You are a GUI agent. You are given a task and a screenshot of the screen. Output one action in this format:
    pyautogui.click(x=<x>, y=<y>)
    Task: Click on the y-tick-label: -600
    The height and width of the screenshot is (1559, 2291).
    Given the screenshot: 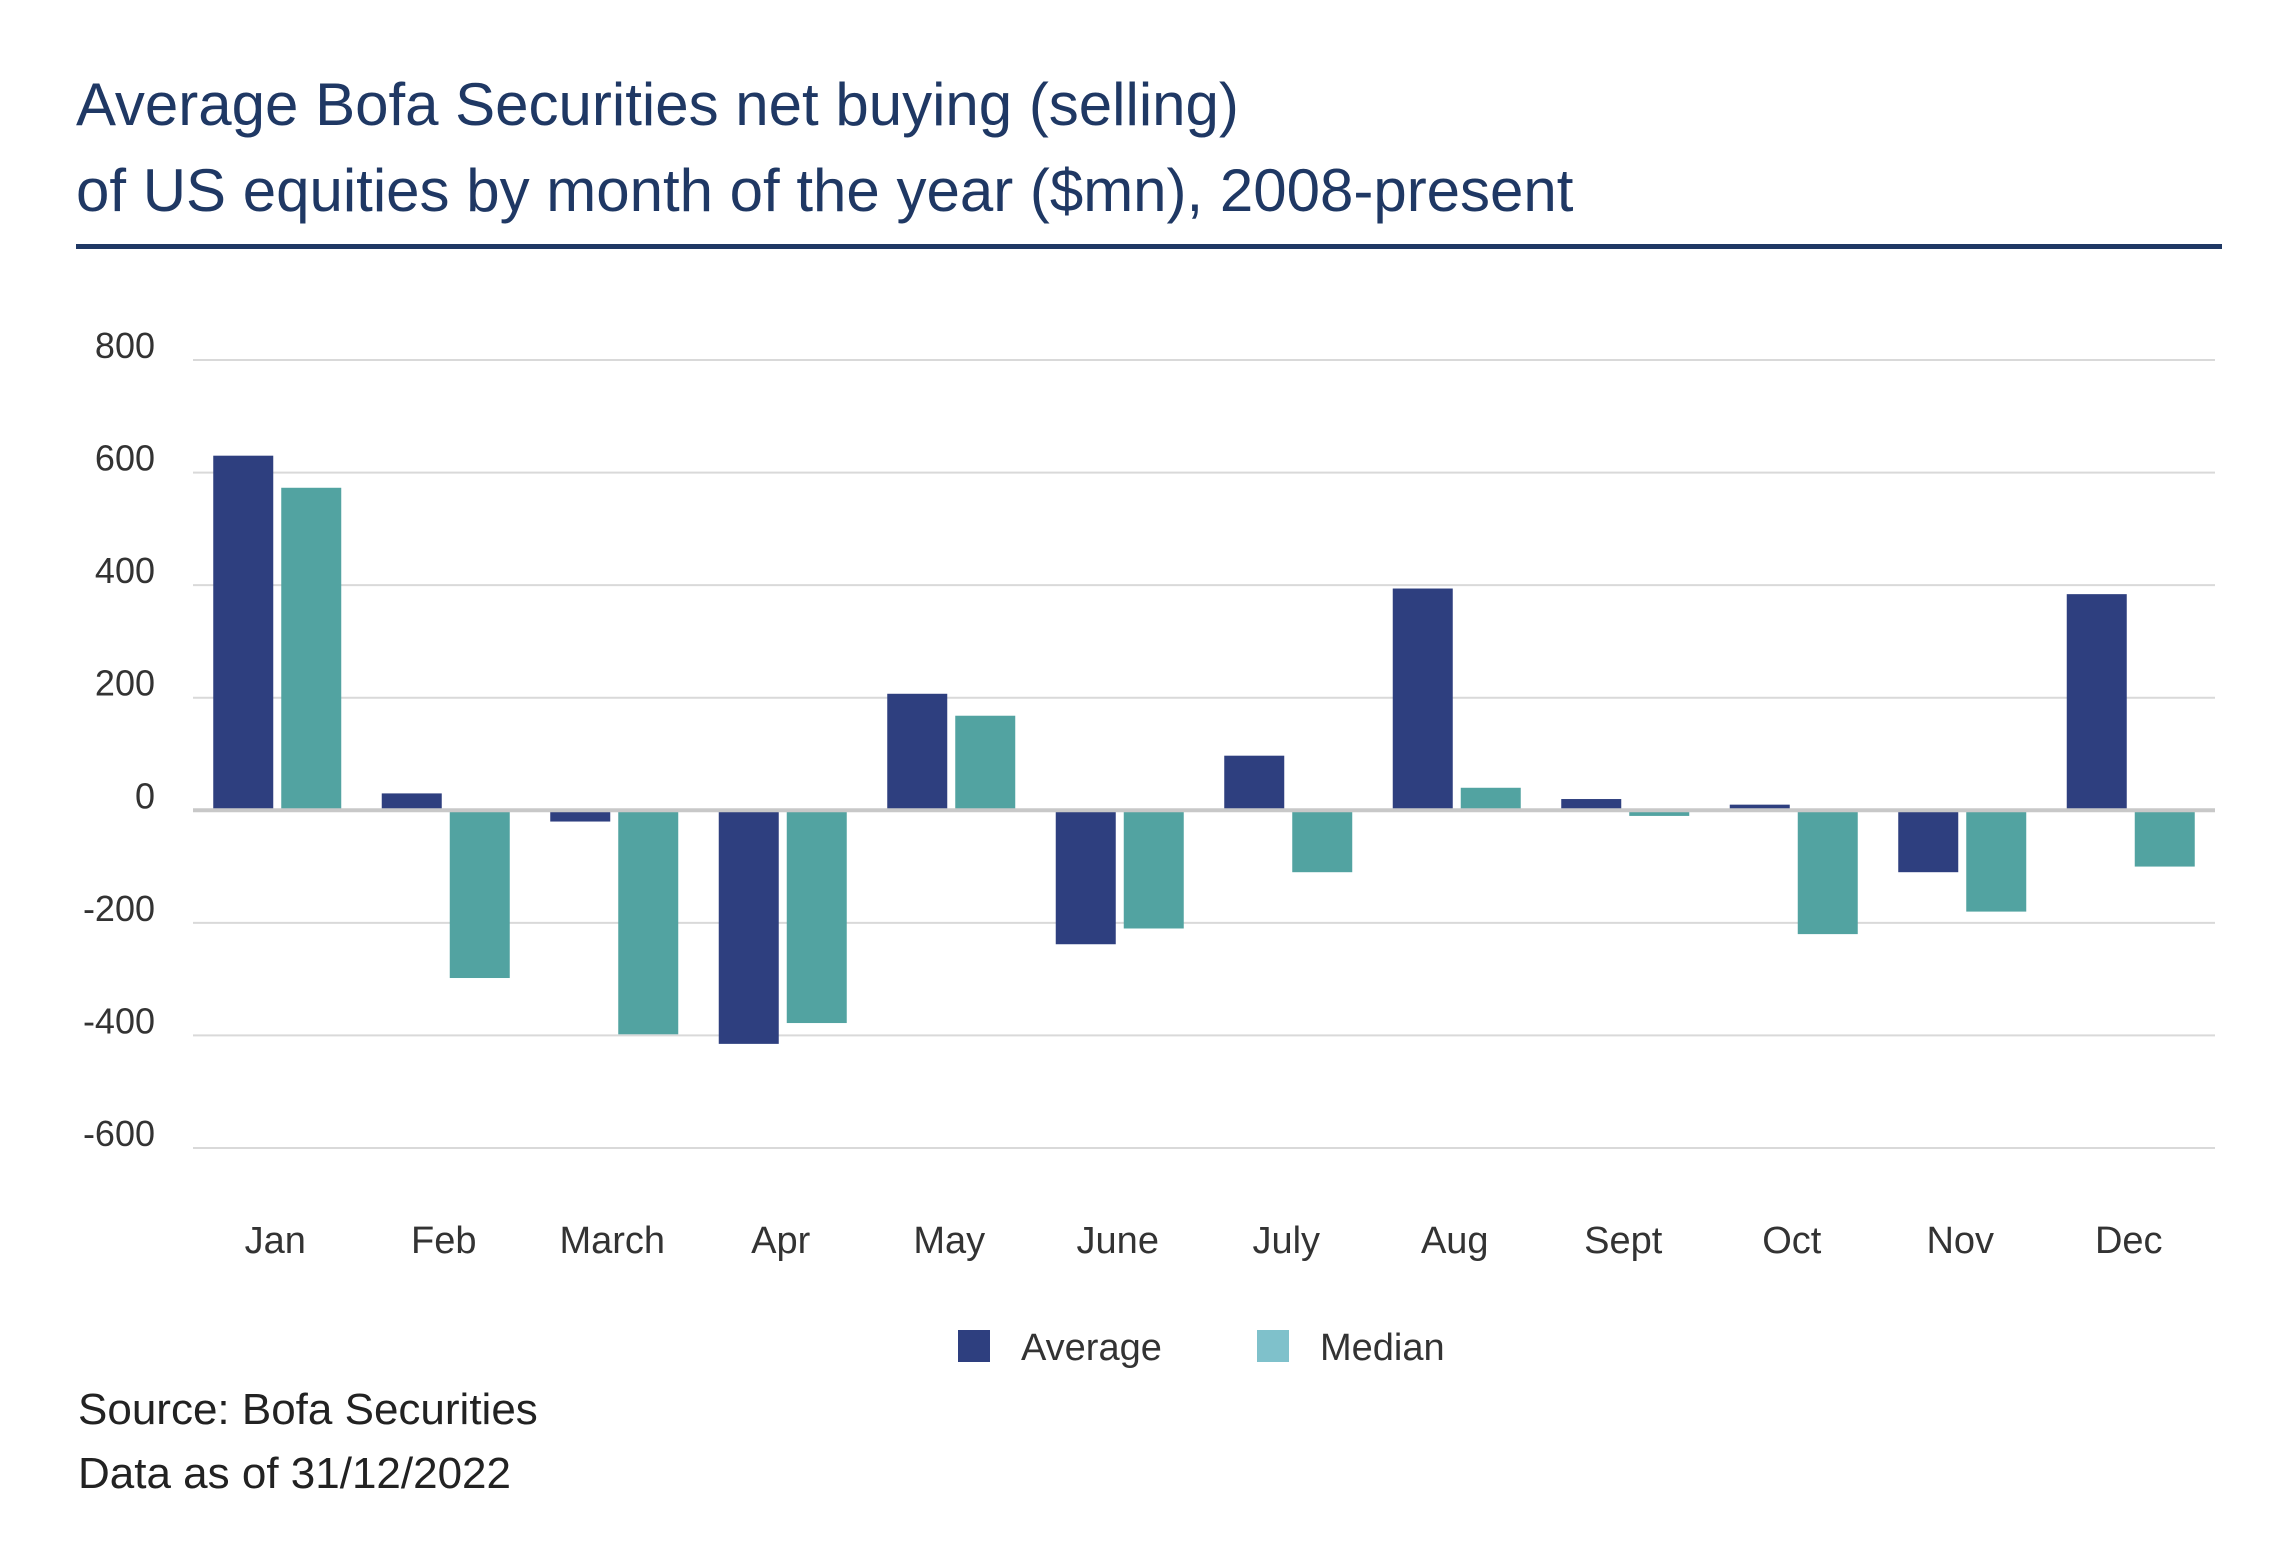 What is the action you would take?
    pyautogui.click(x=119, y=1133)
    